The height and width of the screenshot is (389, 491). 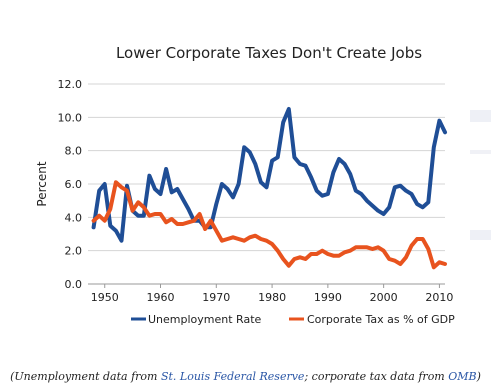 I want to click on y-axis-label: Percent, so click(x=42, y=183).